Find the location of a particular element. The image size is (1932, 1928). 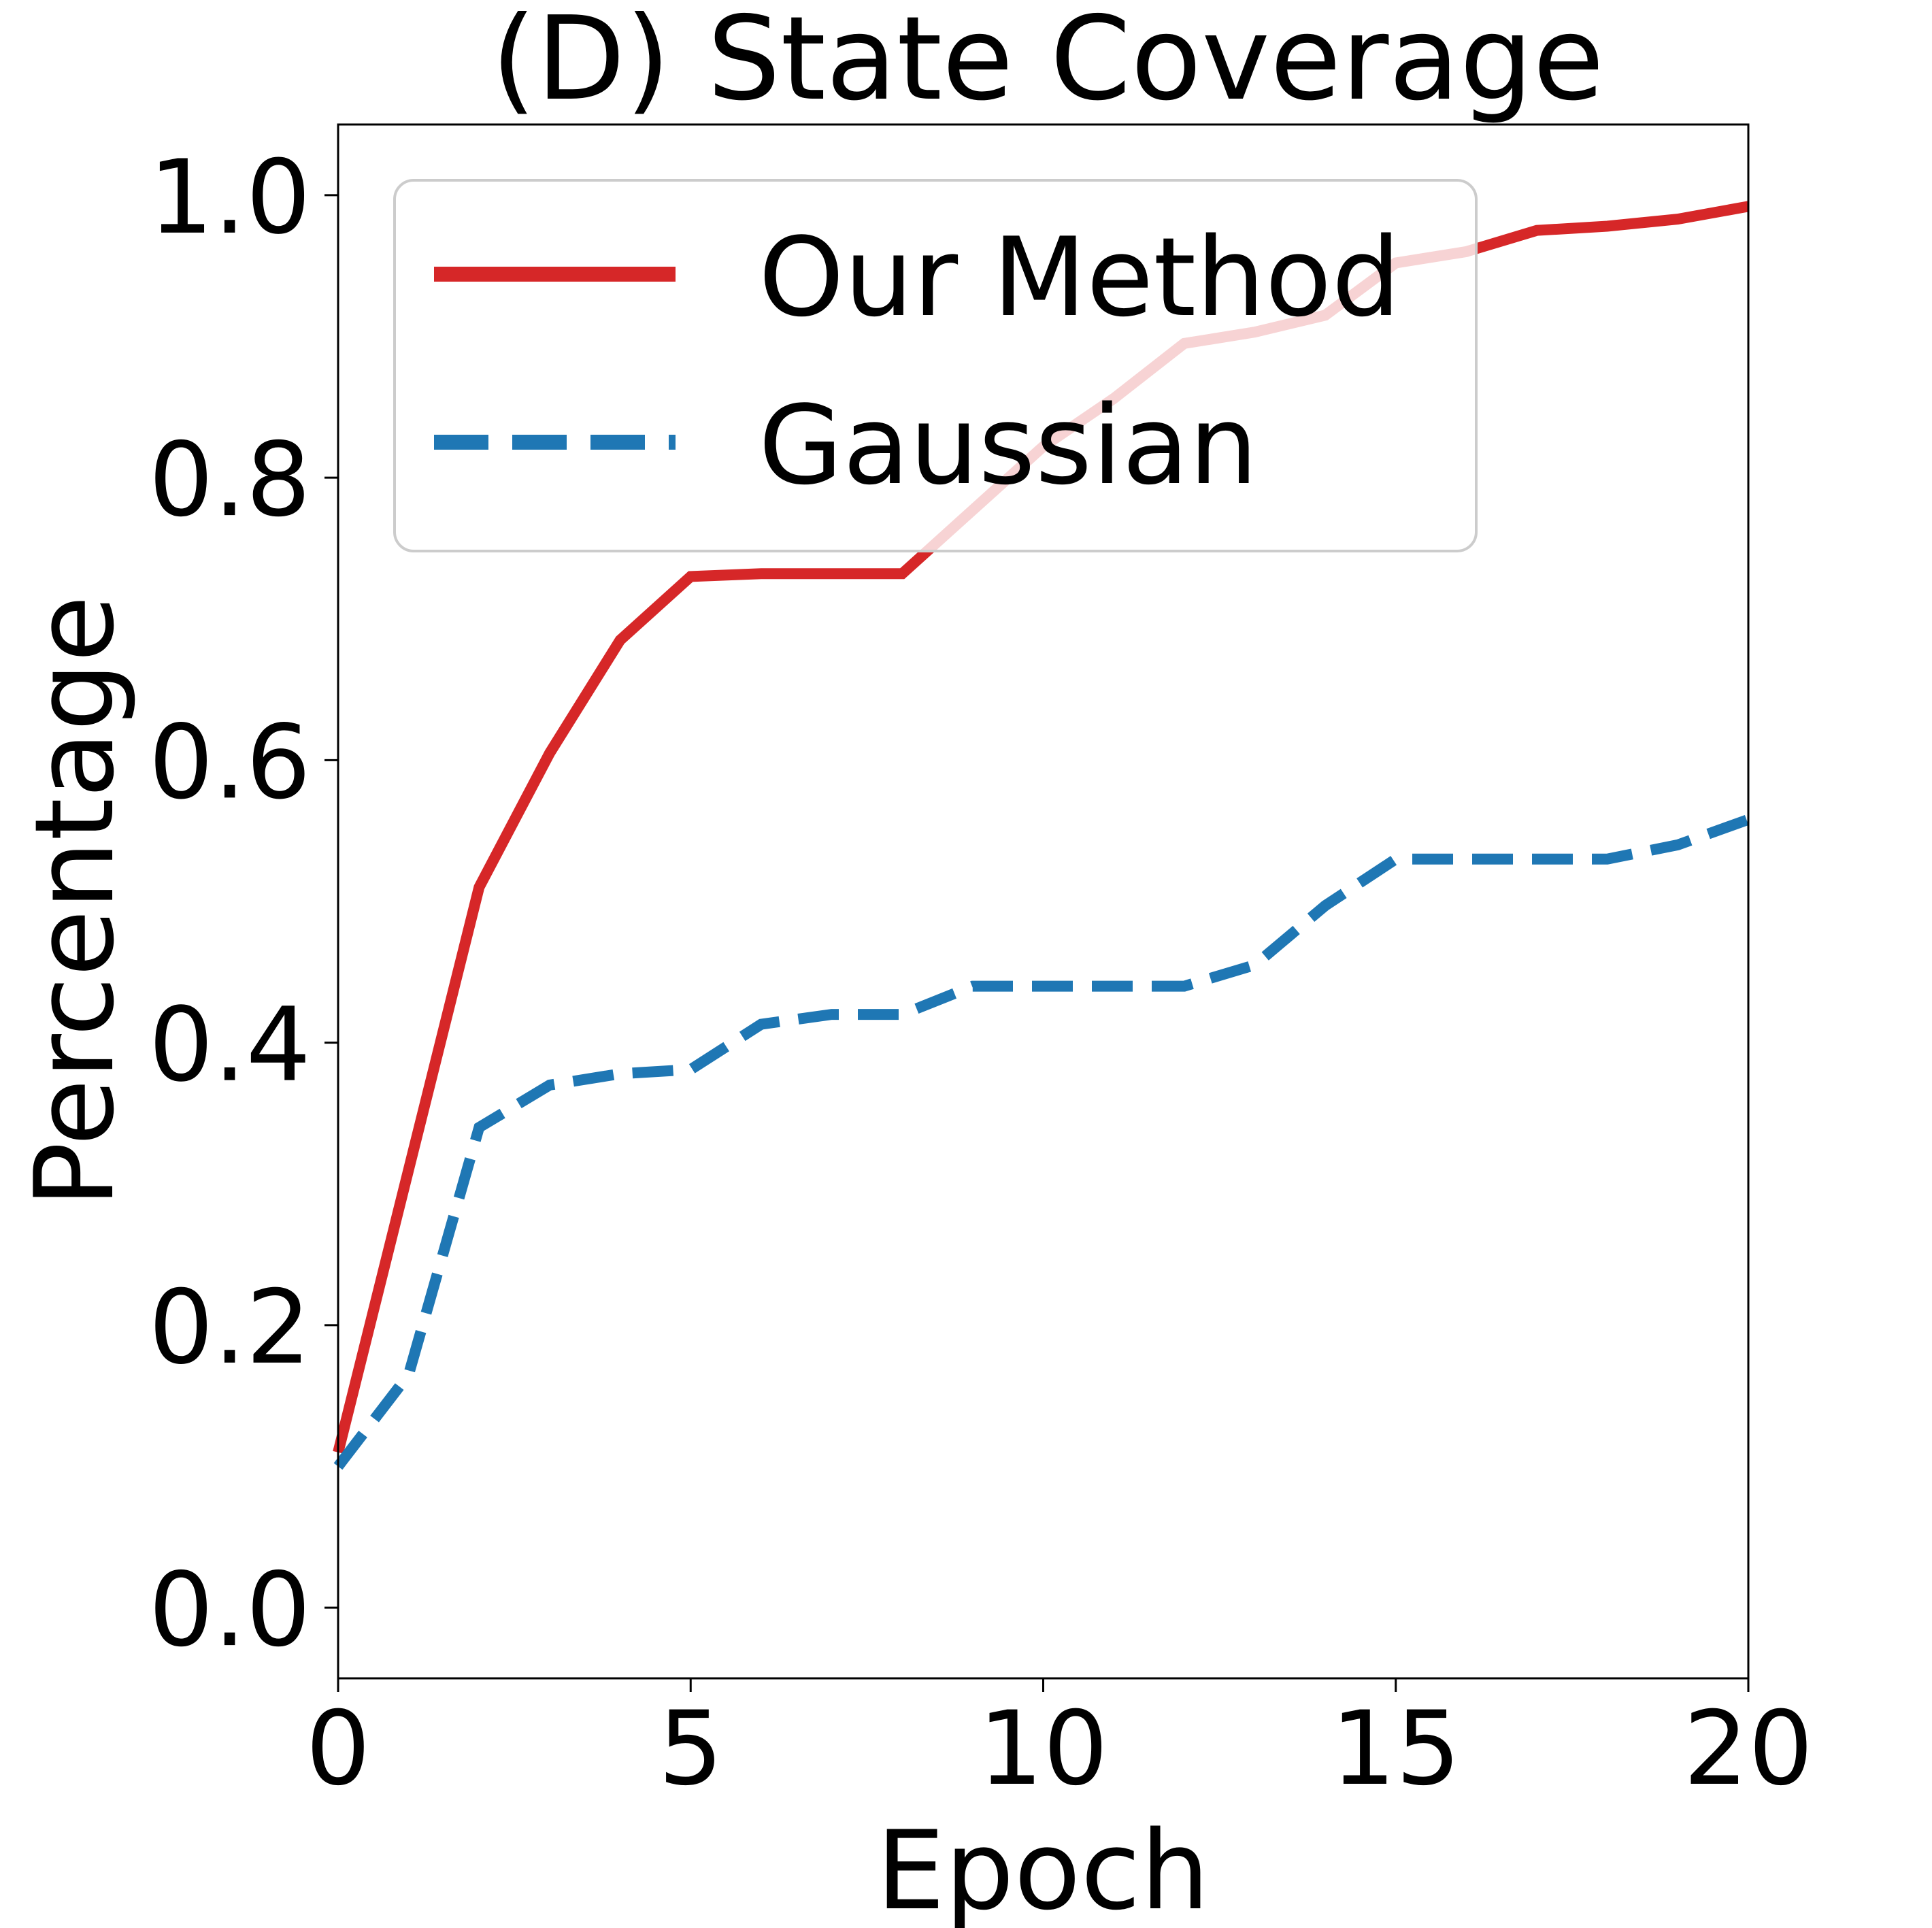

x-tick-label: 15 is located at coordinates (1396, 1749).